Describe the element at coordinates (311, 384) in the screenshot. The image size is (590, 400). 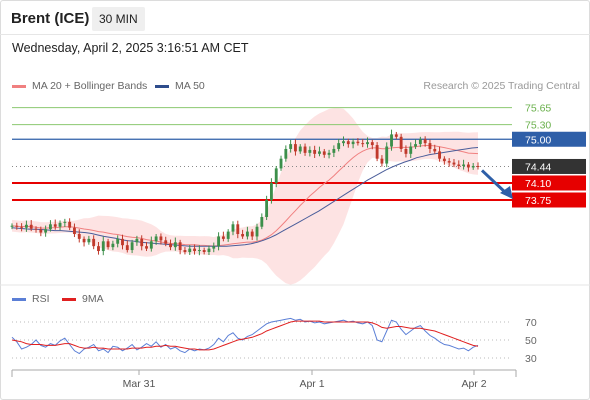
I see `x-axis-label: Apr 1` at that location.